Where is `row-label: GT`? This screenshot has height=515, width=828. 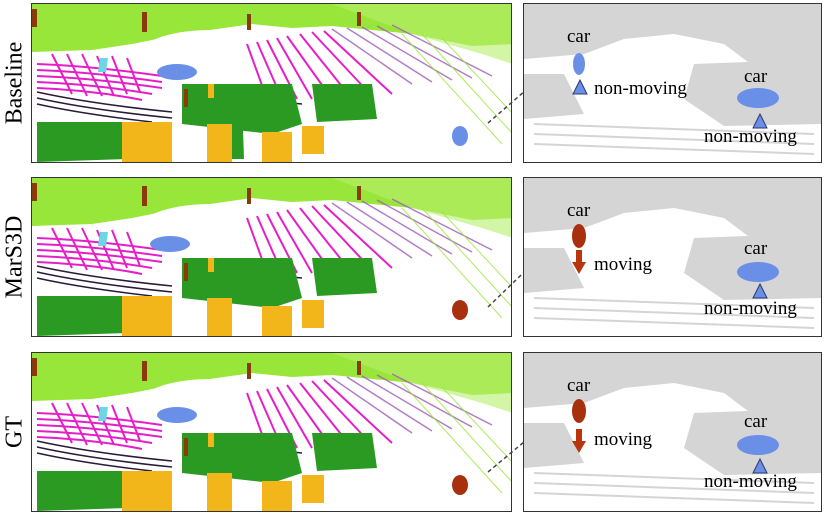 row-label: GT is located at coordinates (14, 432).